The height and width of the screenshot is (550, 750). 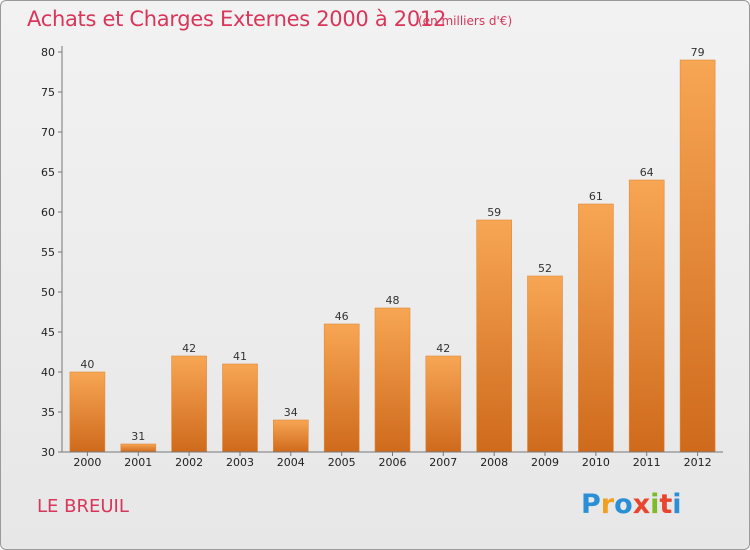 What do you see at coordinates (494, 212) in the screenshot?
I see `value-label-2008: 59` at bounding box center [494, 212].